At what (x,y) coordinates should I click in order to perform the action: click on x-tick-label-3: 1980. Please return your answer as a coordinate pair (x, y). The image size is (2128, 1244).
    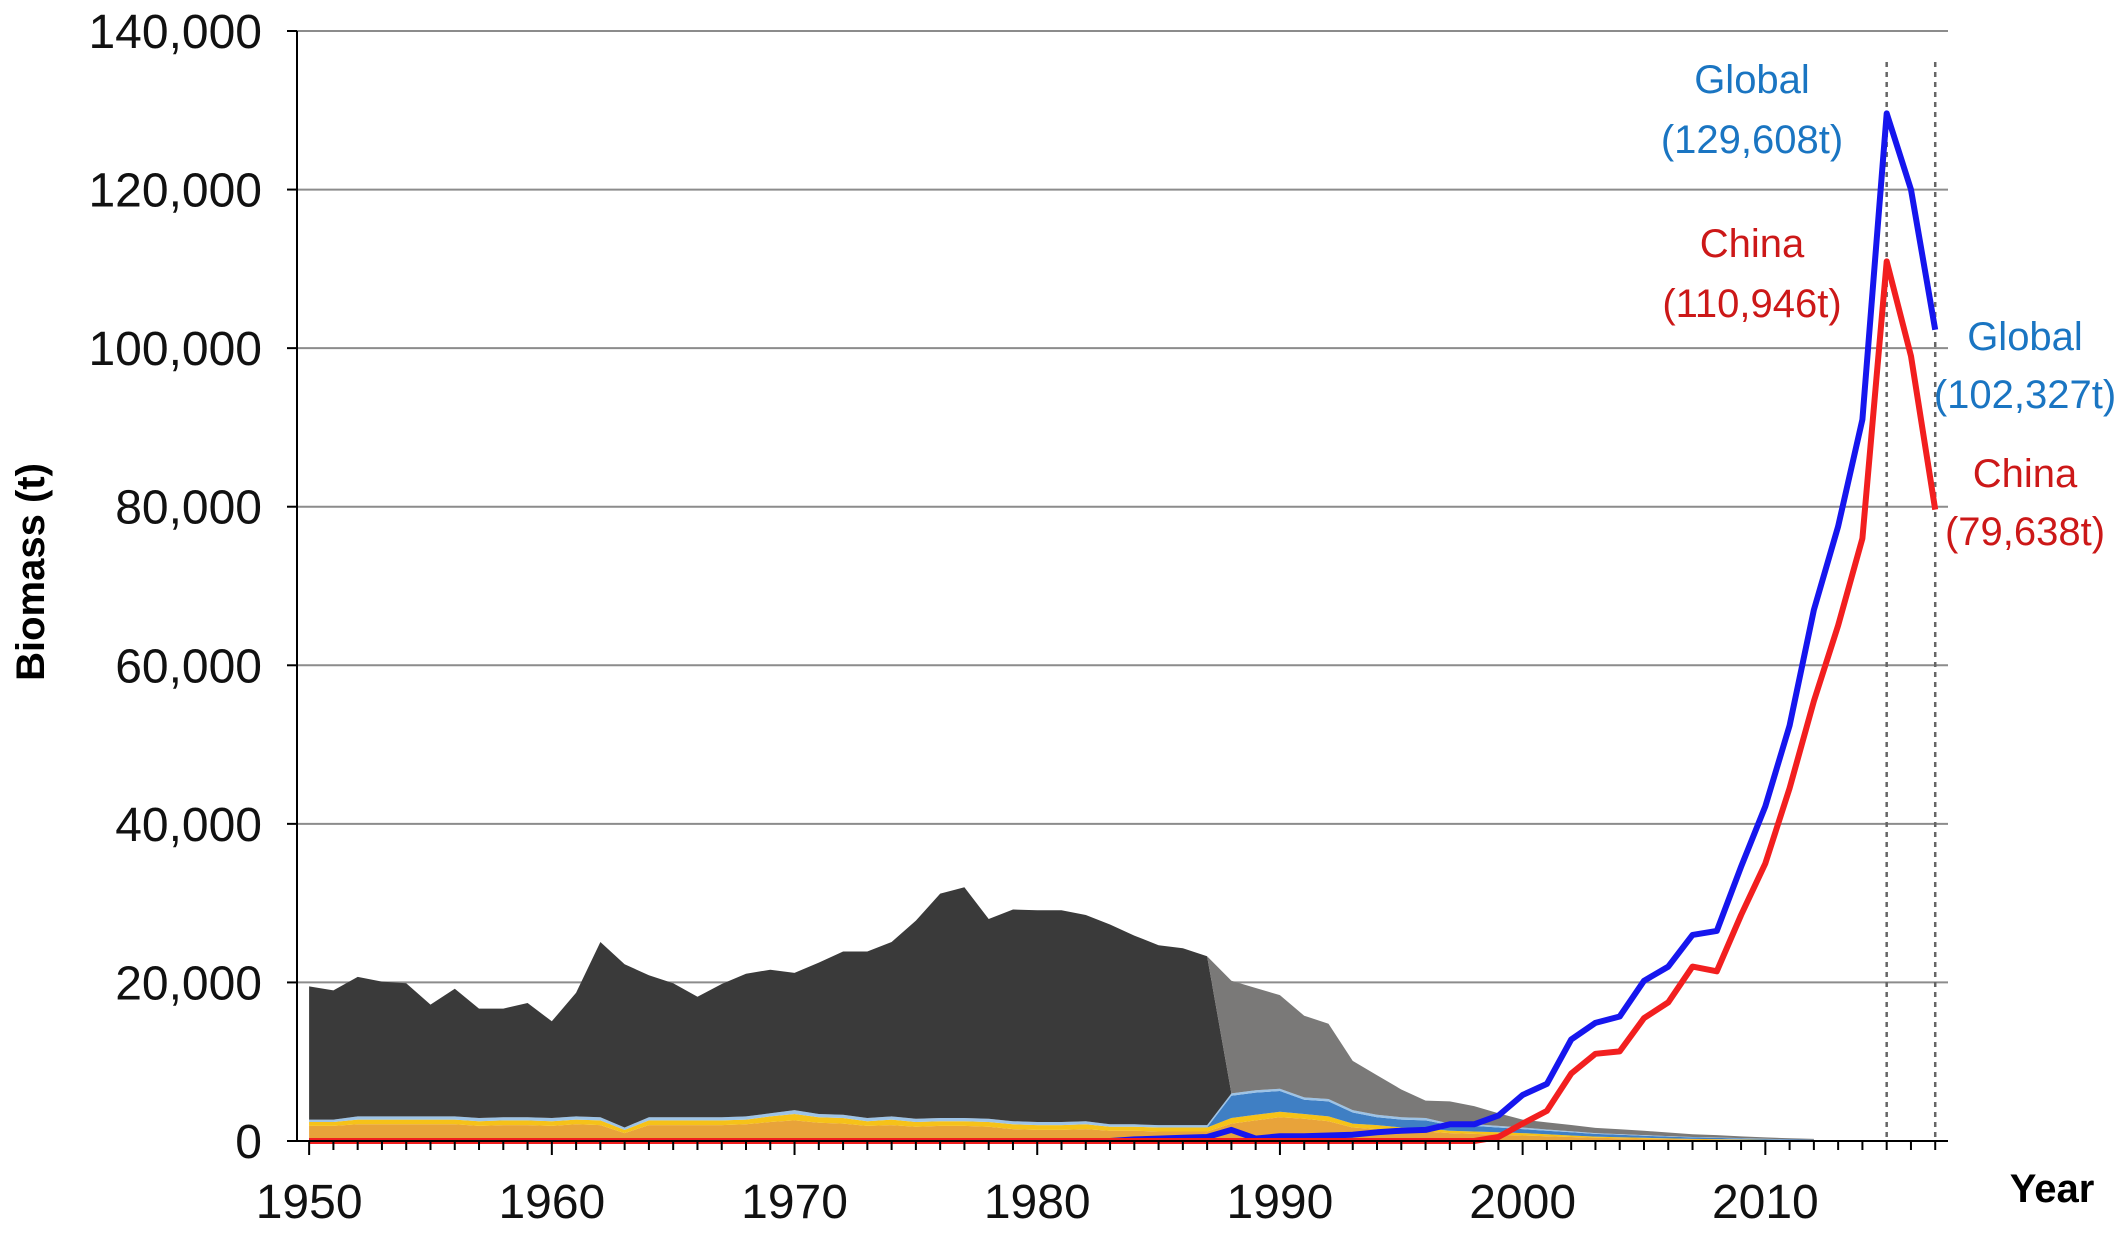
    Looking at the image, I should click on (1037, 1202).